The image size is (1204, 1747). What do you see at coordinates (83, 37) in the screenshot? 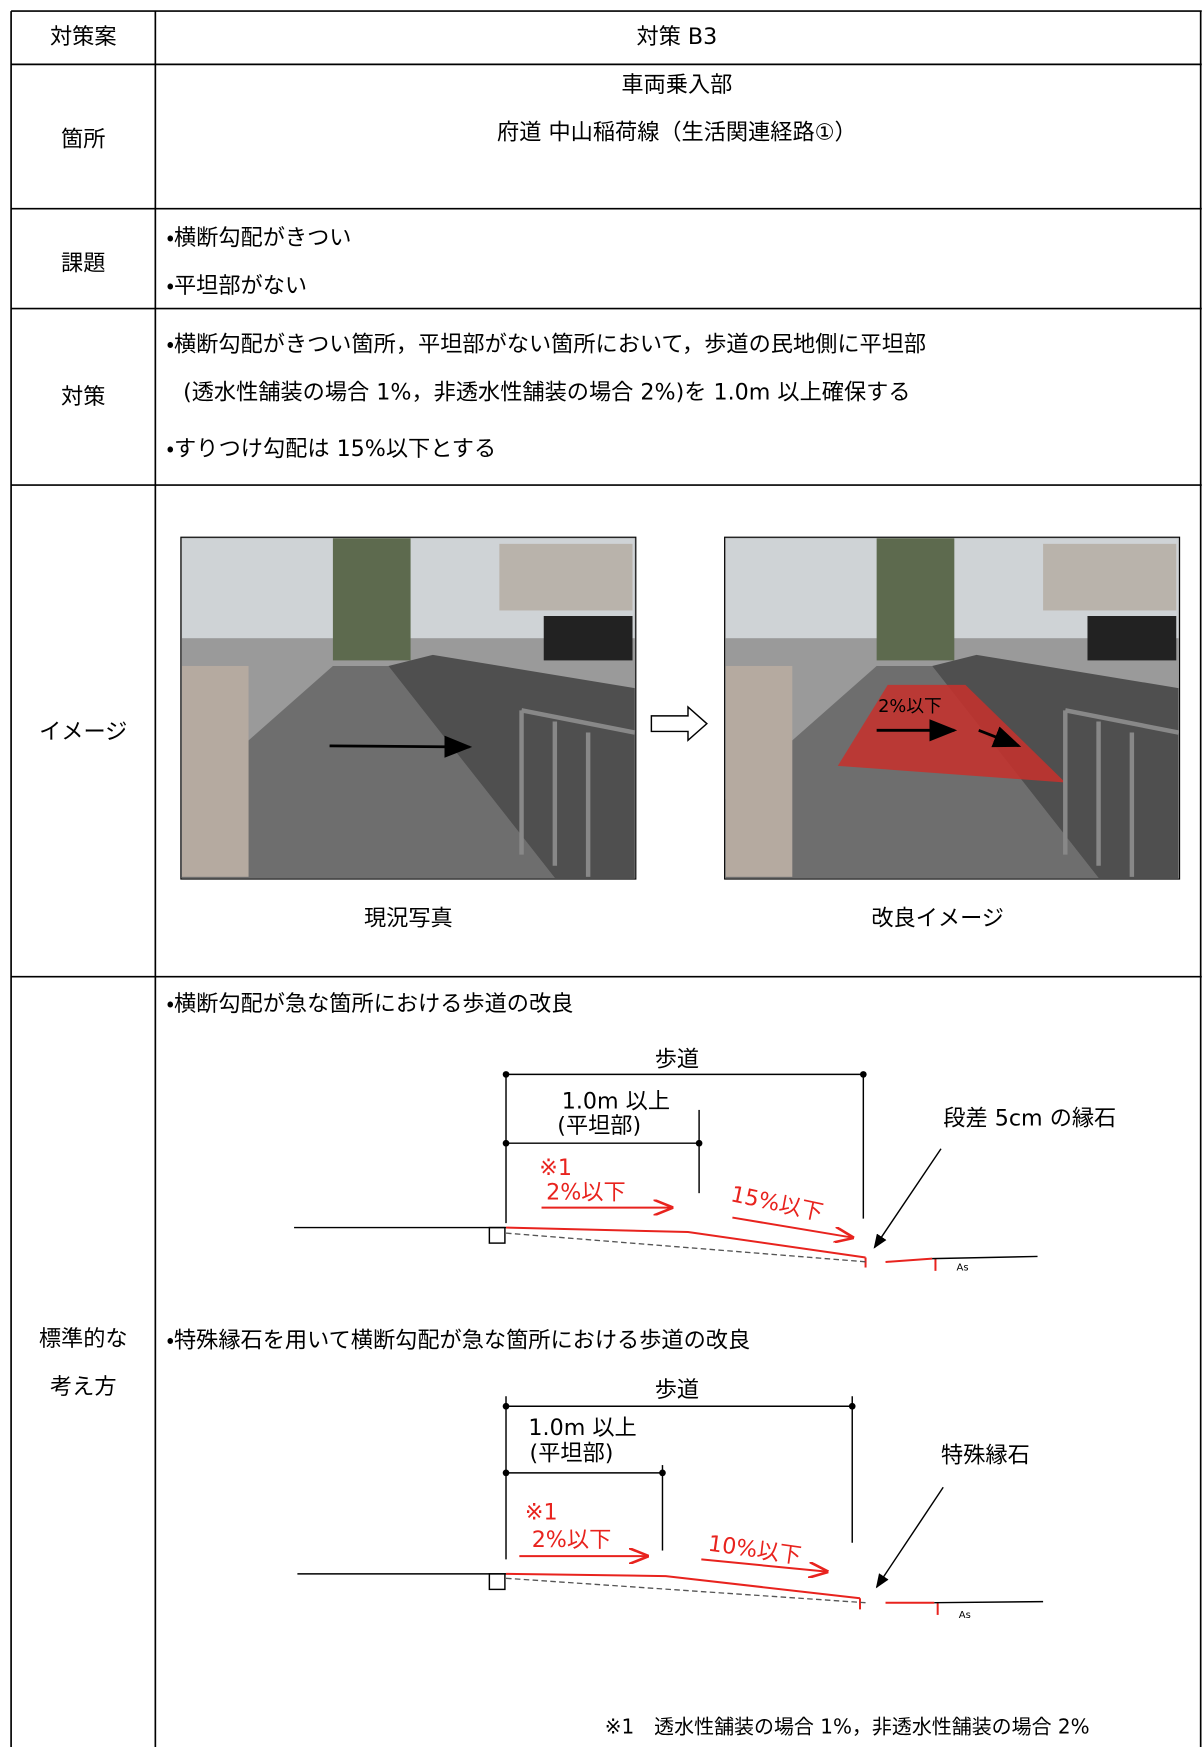
I see `row-label: 対策案` at bounding box center [83, 37].